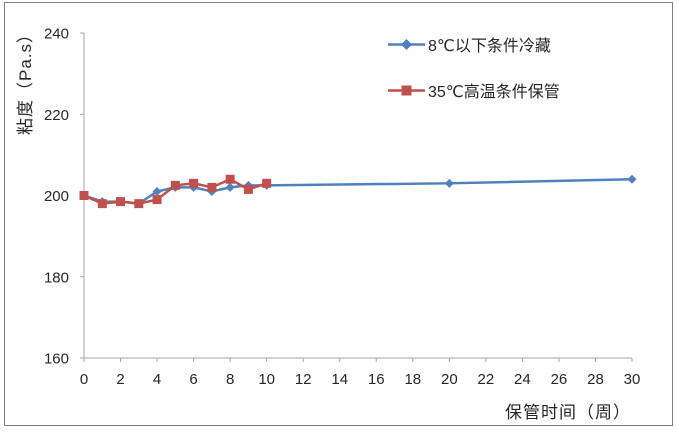 This screenshot has width=677, height=432. I want to click on legend-marker-diamond-icon, so click(406, 44).